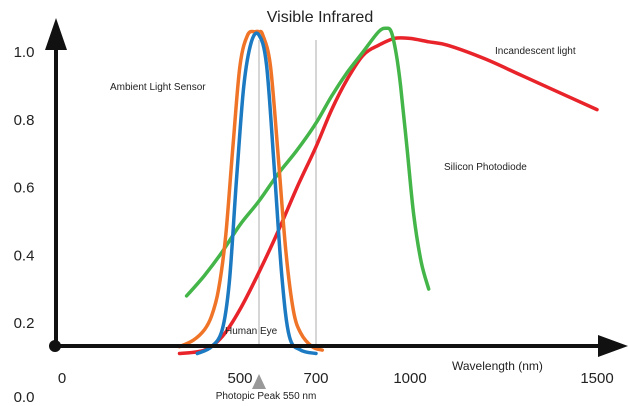  Describe the element at coordinates (596, 378) in the screenshot. I see `x-tick-label: 1500` at that location.